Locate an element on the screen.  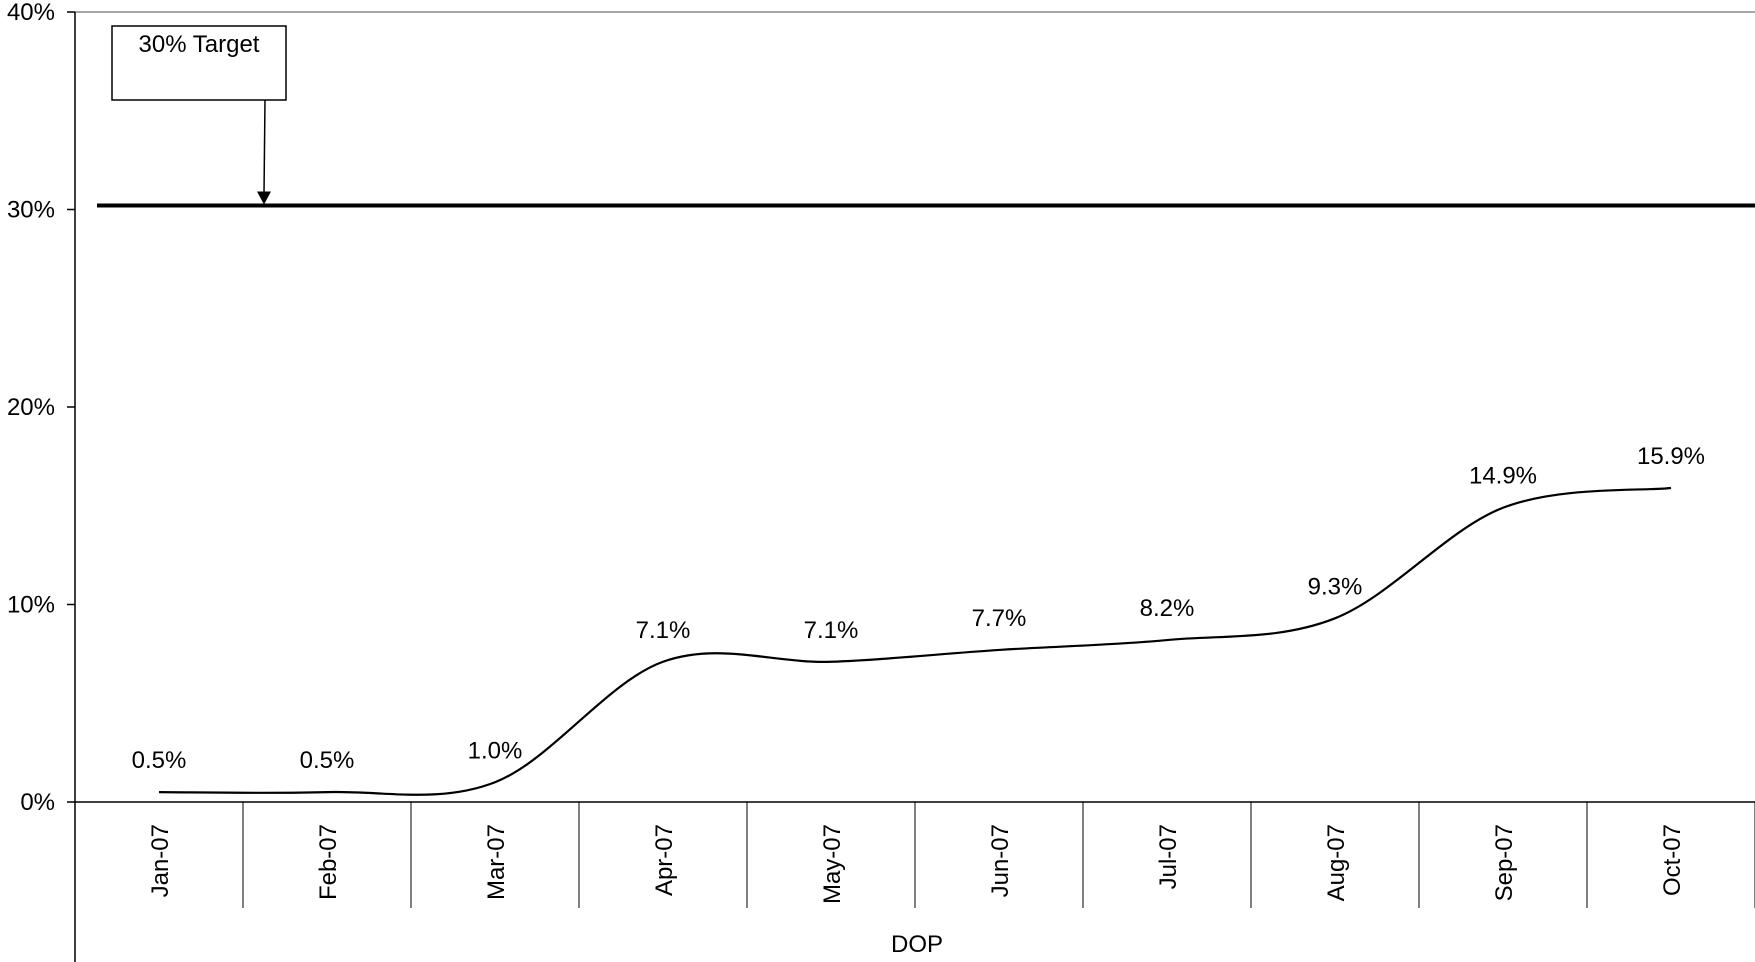
x-tick-label: Feb-07 is located at coordinates (328, 862).